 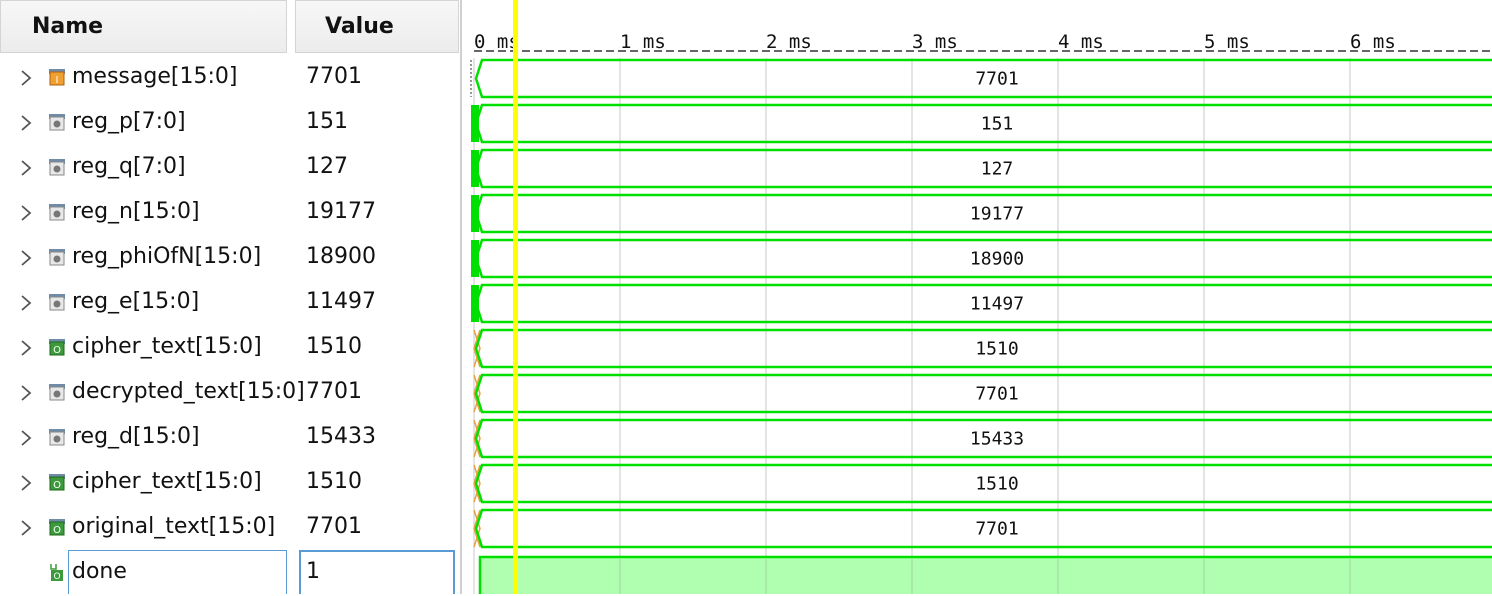 I want to click on time-tick-label: 1 ms, so click(x=643, y=42).